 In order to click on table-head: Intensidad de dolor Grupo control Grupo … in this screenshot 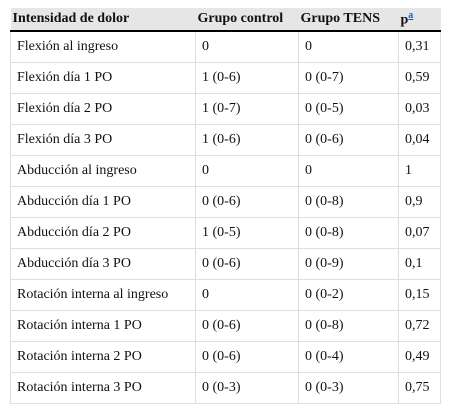, I will do `click(225, 20)`.